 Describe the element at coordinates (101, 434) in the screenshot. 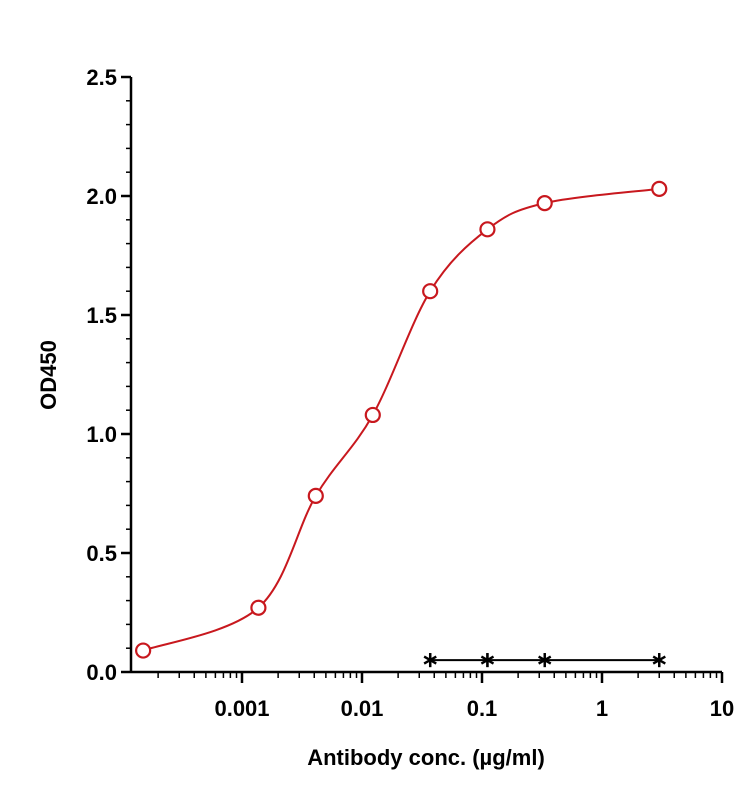

I see `y-tick-label: 1.0` at that location.